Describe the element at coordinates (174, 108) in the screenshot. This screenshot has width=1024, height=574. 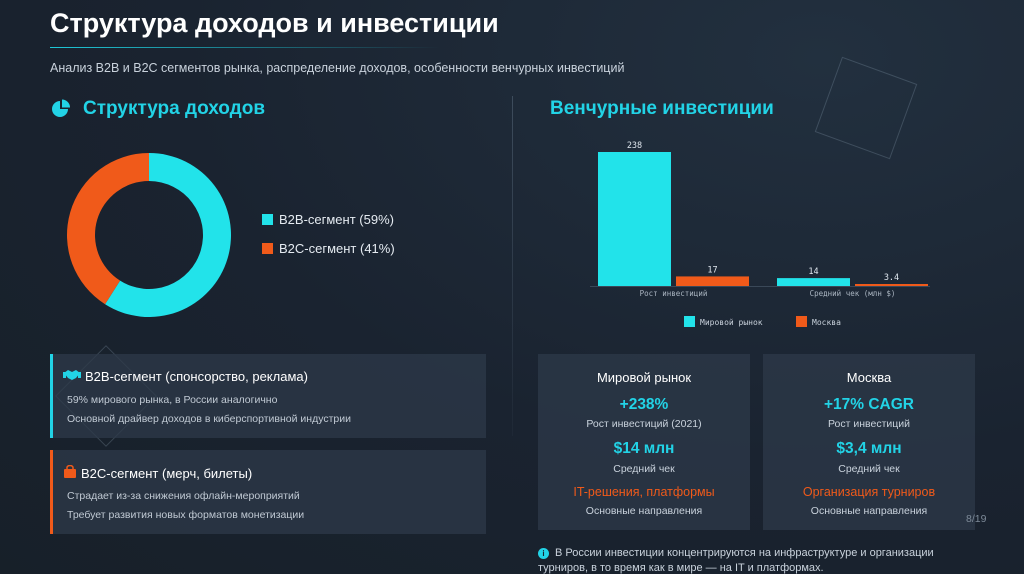
I see `income-section-title: Структура доходов` at that location.